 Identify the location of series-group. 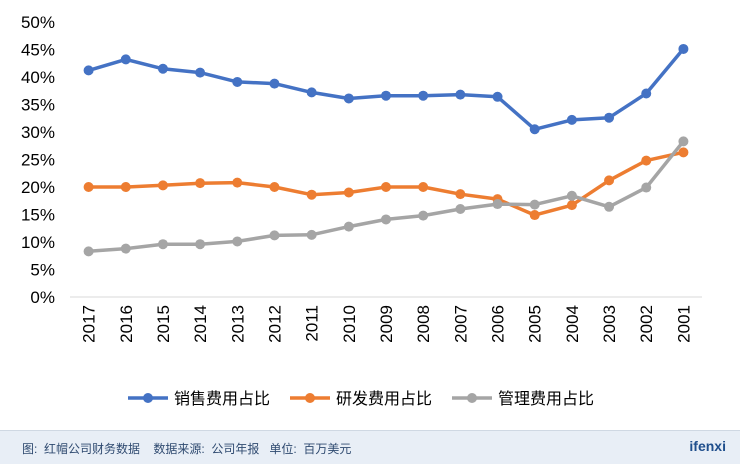
(386, 184).